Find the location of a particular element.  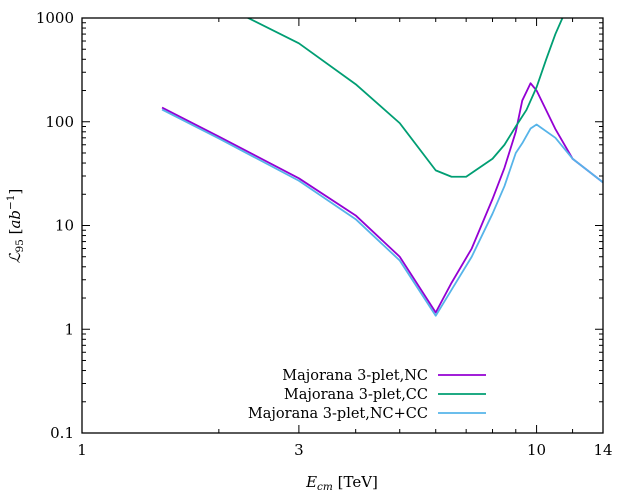

y-tick-label: 1000 is located at coordinates (55, 18).